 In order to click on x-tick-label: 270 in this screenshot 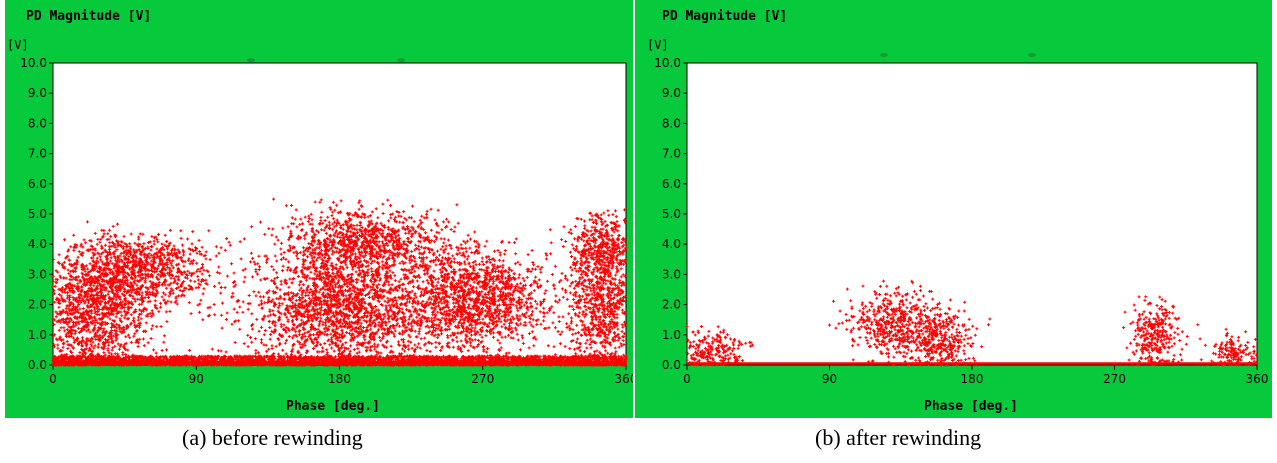, I will do `click(482, 379)`.